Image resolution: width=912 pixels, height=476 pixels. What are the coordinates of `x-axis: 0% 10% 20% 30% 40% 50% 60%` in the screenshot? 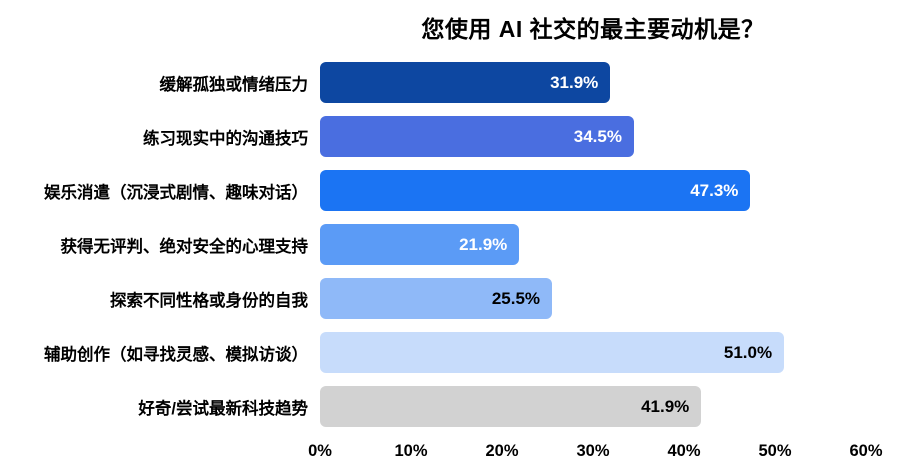 It's located at (595, 453).